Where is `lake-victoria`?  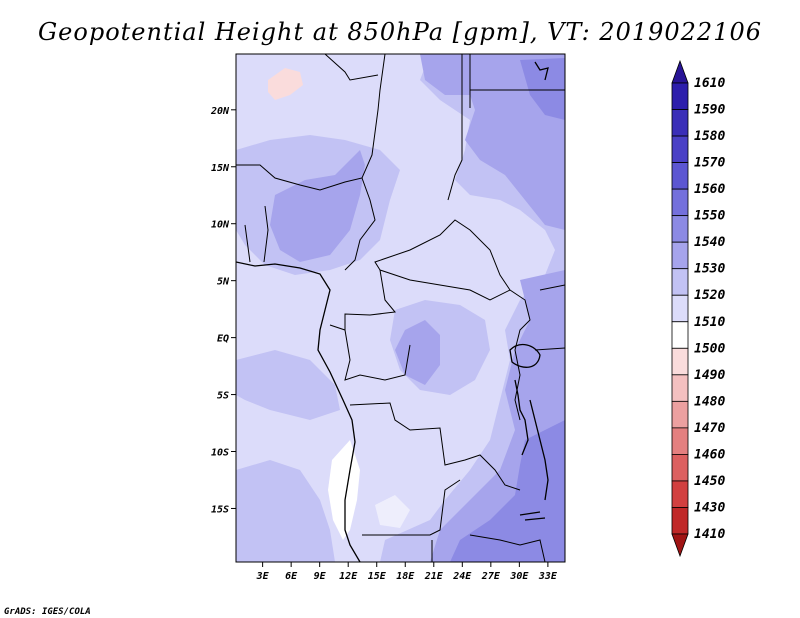 lake-victoria is located at coordinates (525, 355).